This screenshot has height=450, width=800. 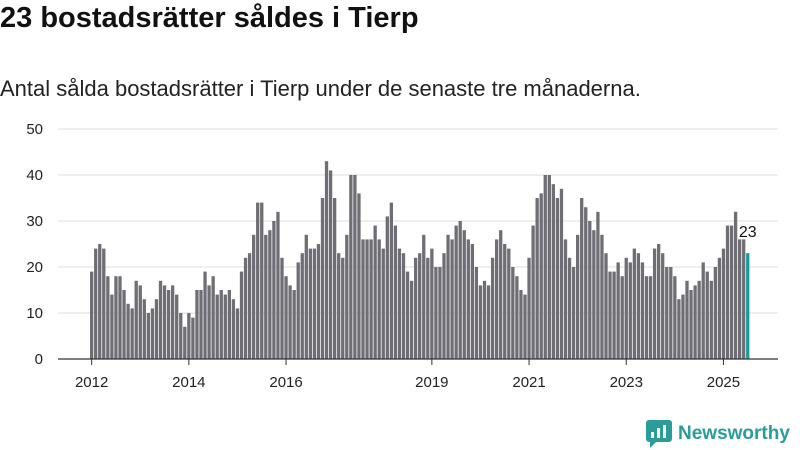 What do you see at coordinates (91, 382) in the screenshot?
I see `x-tick-label: 2012` at bounding box center [91, 382].